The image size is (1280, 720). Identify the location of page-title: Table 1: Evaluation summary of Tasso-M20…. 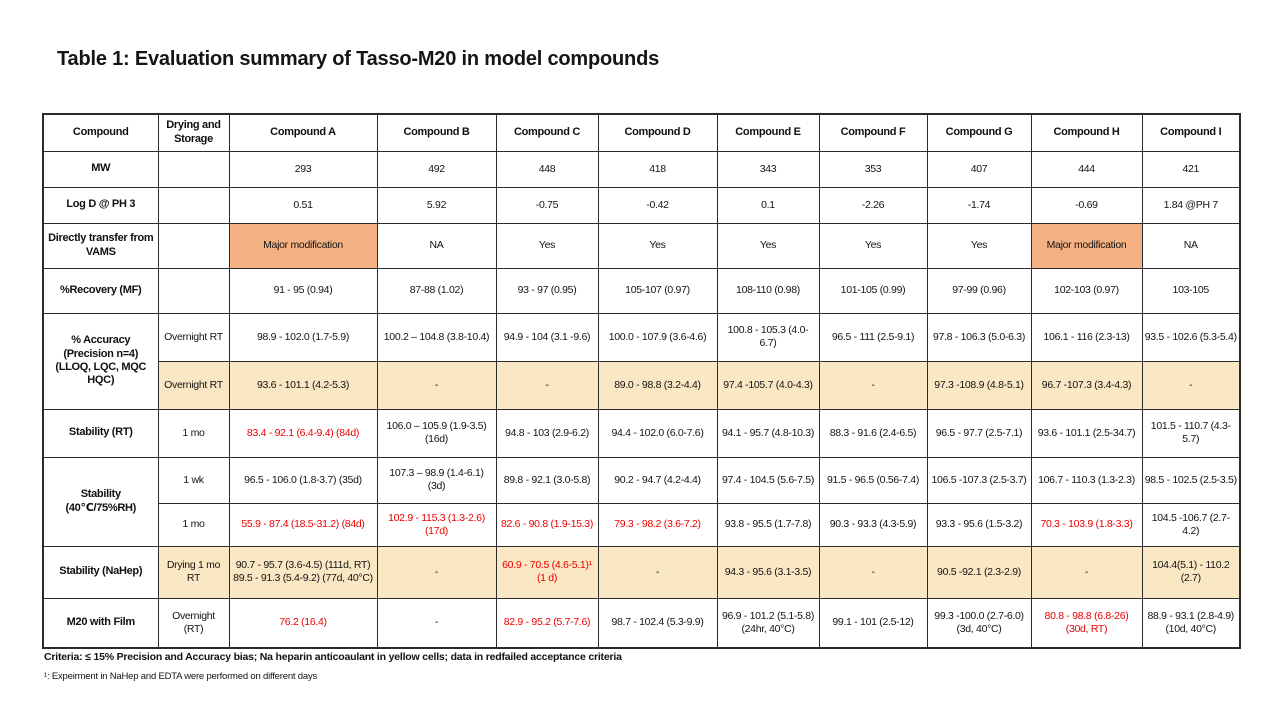
(358, 59).